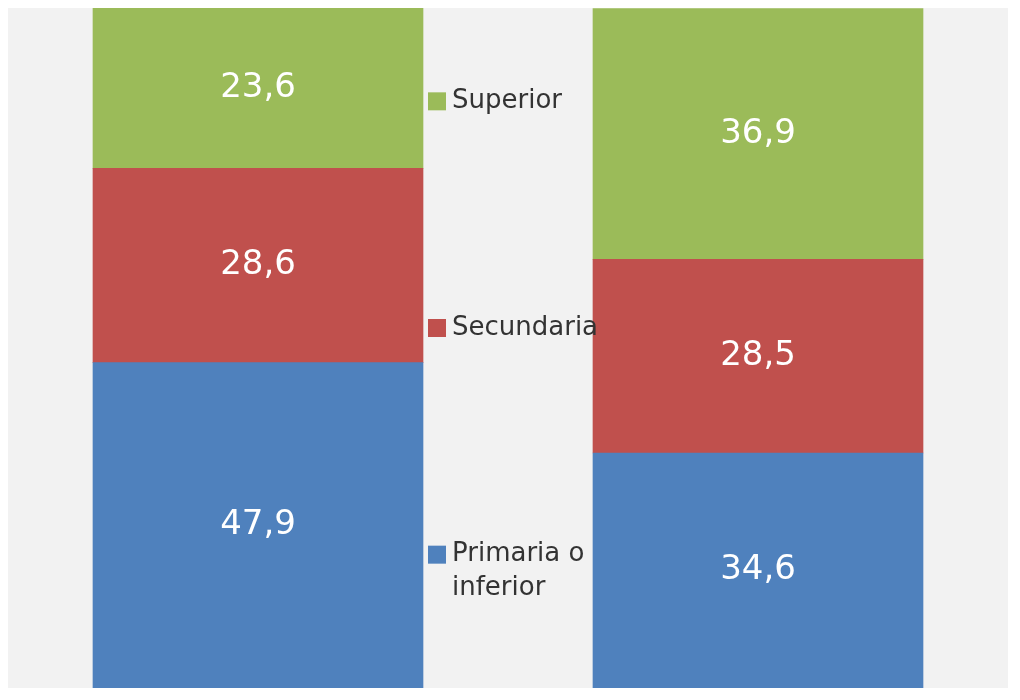  What do you see at coordinates (518, 569) in the screenshot?
I see `legend-label: Primaria o inferior` at bounding box center [518, 569].